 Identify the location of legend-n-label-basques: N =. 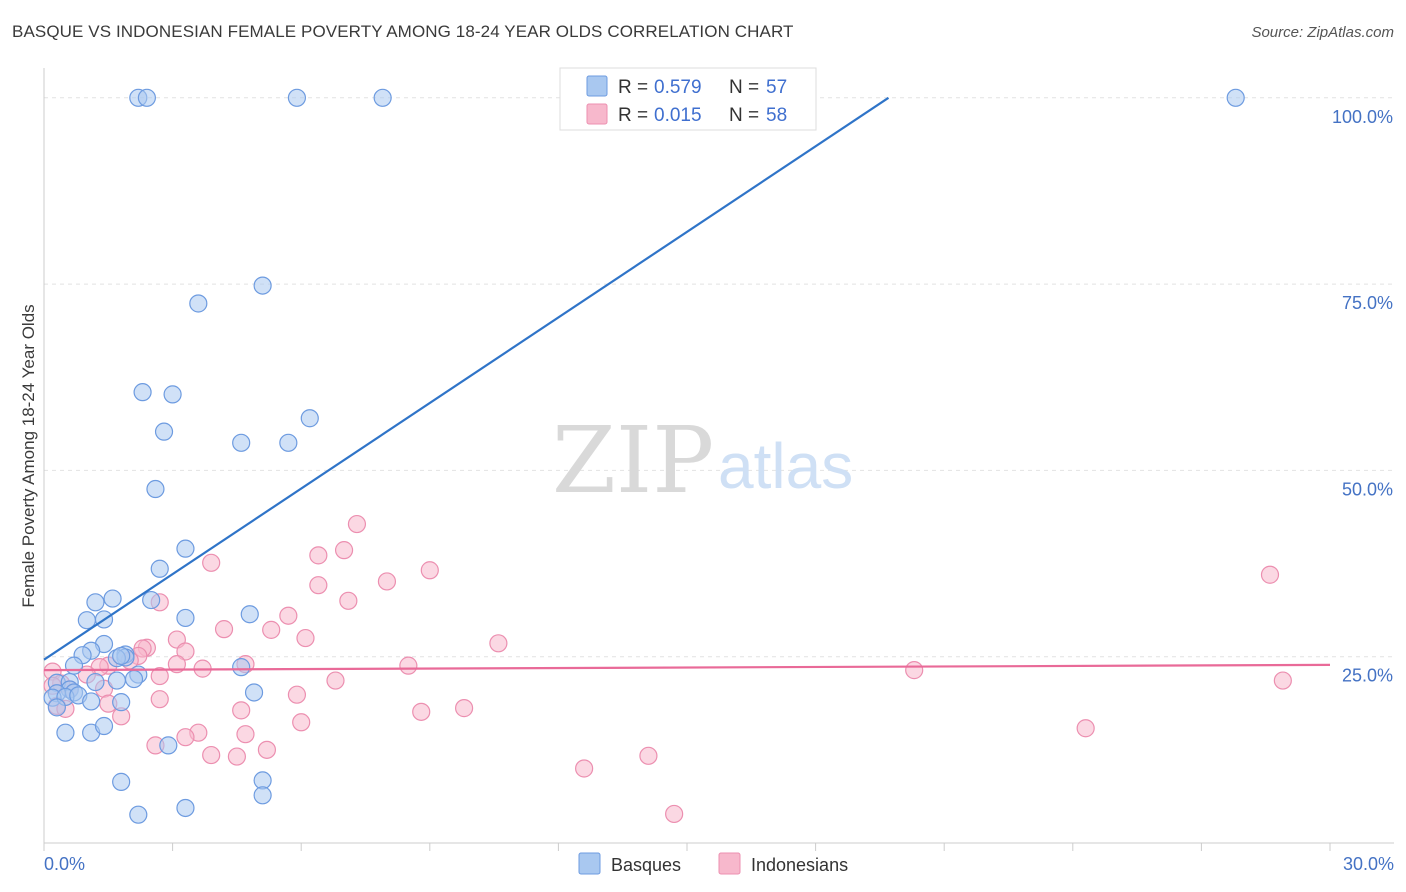
(744, 87).